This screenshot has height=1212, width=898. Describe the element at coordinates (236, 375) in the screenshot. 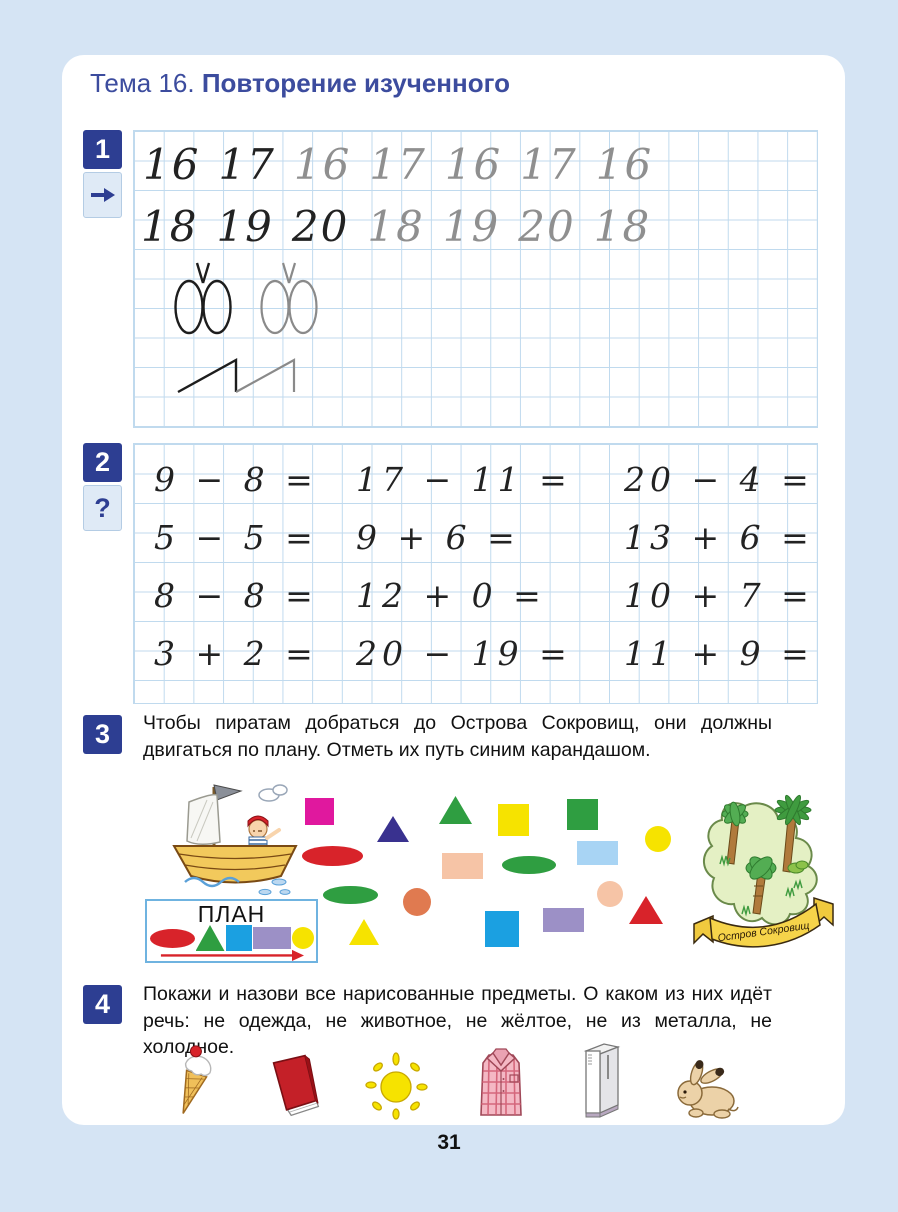

I see `zigzag-pattern` at that location.